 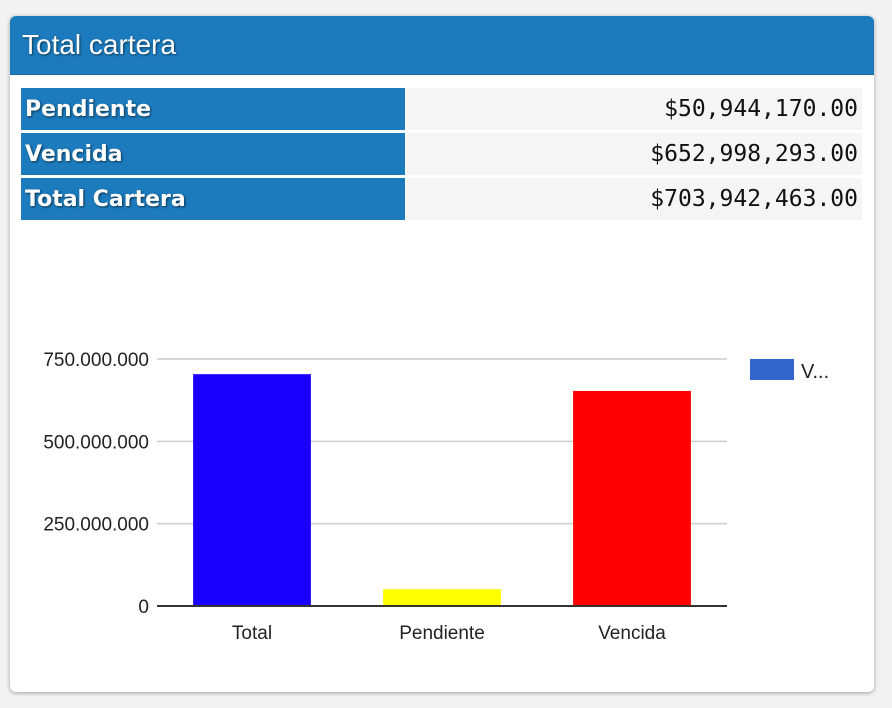 I want to click on x-tick-label: Total, so click(x=252, y=633).